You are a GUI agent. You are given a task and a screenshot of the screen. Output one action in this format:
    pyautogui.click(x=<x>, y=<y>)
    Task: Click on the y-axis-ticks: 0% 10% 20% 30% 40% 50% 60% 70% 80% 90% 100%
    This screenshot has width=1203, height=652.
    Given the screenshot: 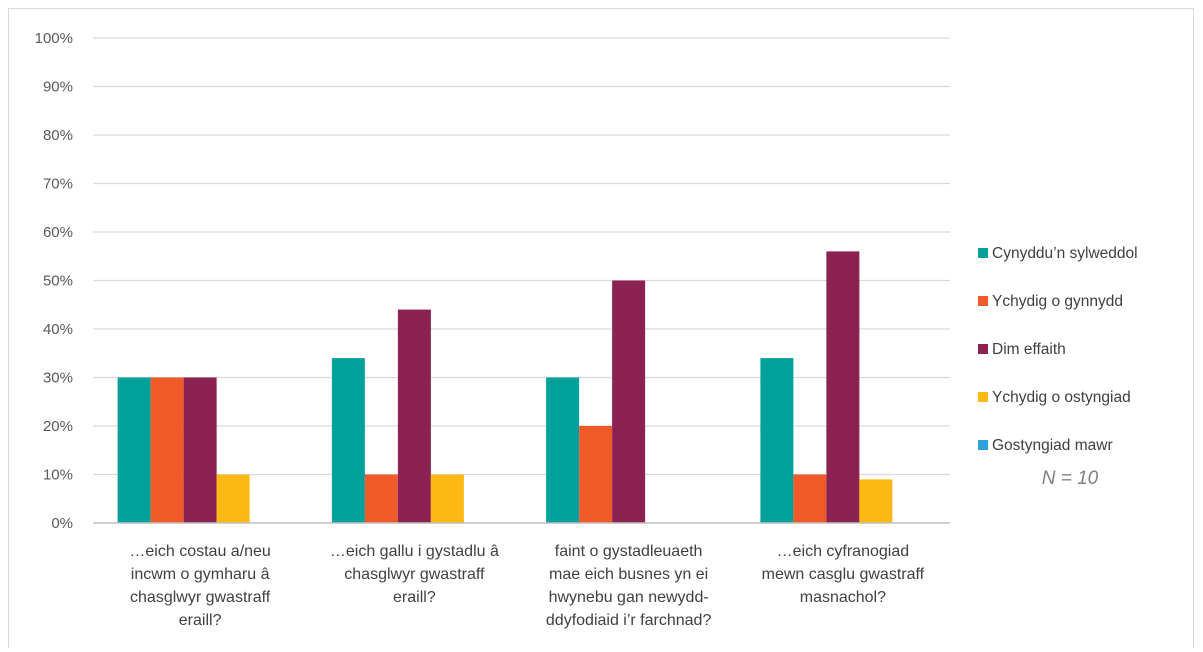 What is the action you would take?
    pyautogui.click(x=54, y=281)
    